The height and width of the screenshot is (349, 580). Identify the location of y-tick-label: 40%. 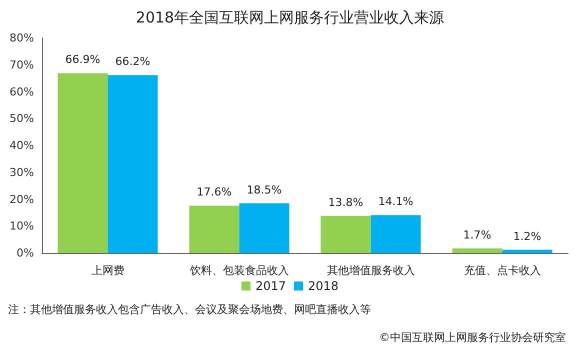
(22, 145).